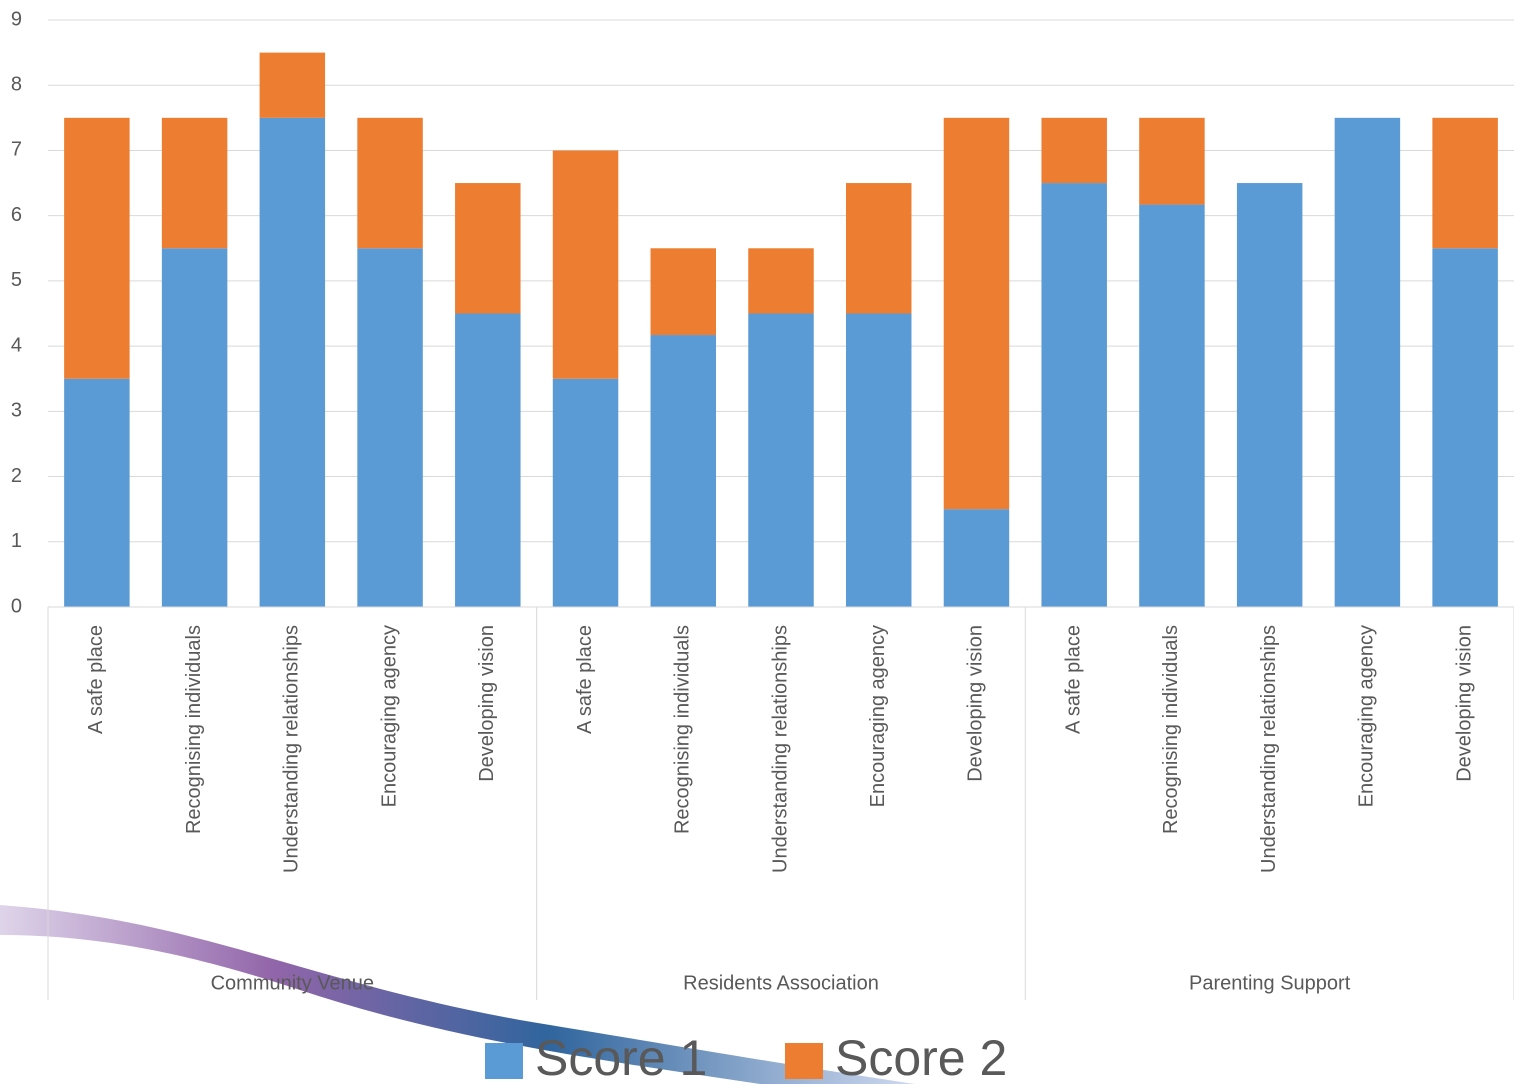  I want to click on y-tick-label: 5, so click(16, 280).